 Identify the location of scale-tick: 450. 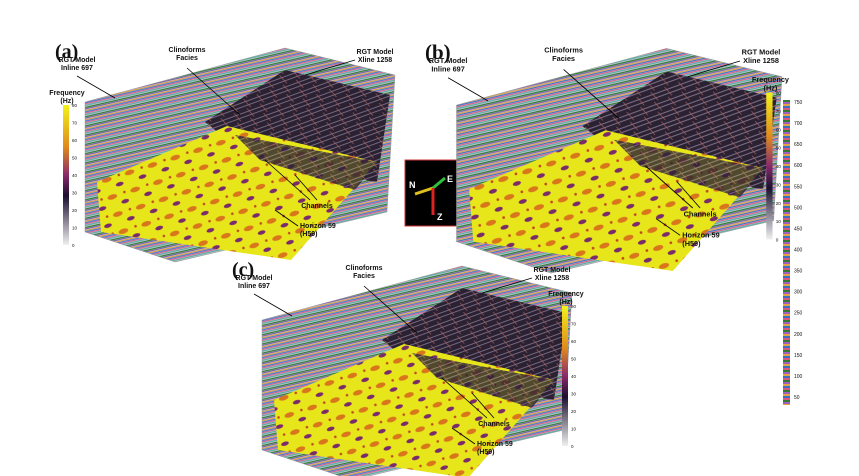
(798, 229).